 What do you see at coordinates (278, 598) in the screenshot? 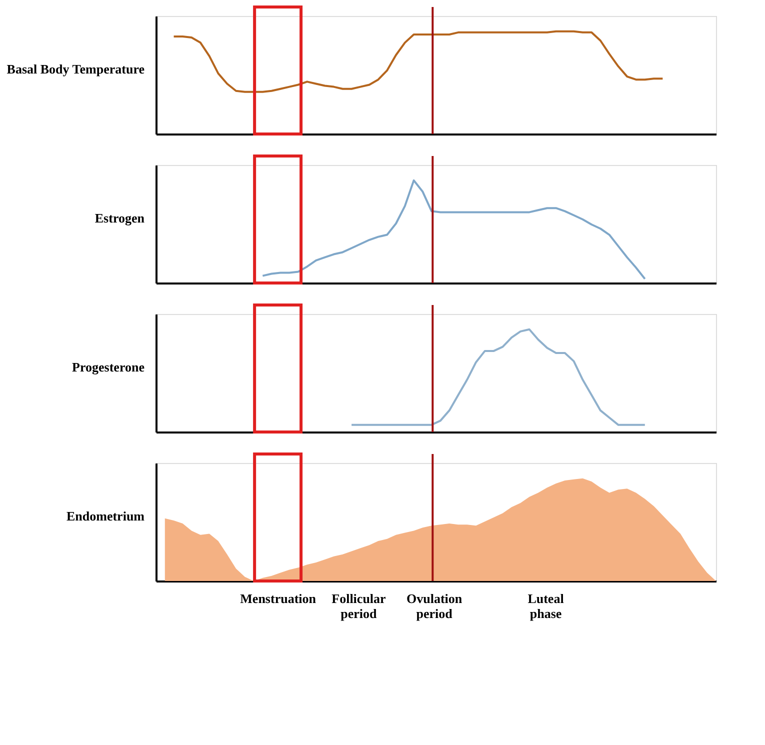
I see `text: Menstruation` at bounding box center [278, 598].